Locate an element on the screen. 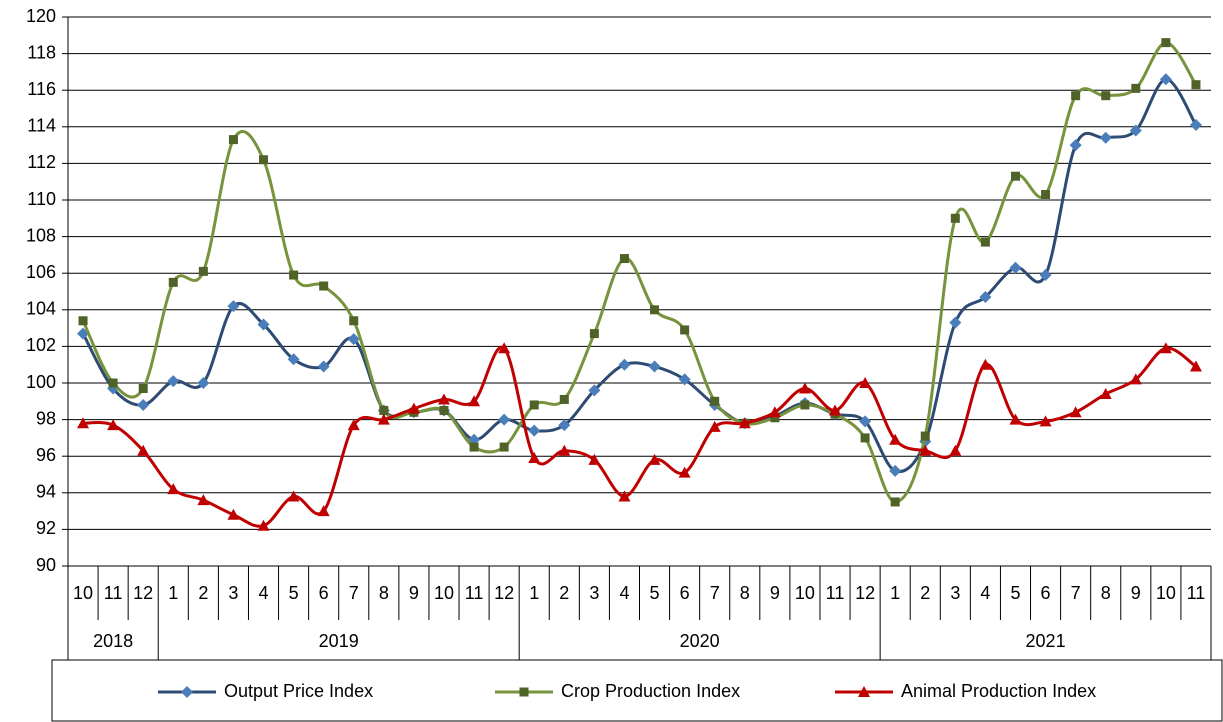 Image resolution: width=1223 pixels, height=722 pixels. year-label: 2019 is located at coordinates (339, 641).